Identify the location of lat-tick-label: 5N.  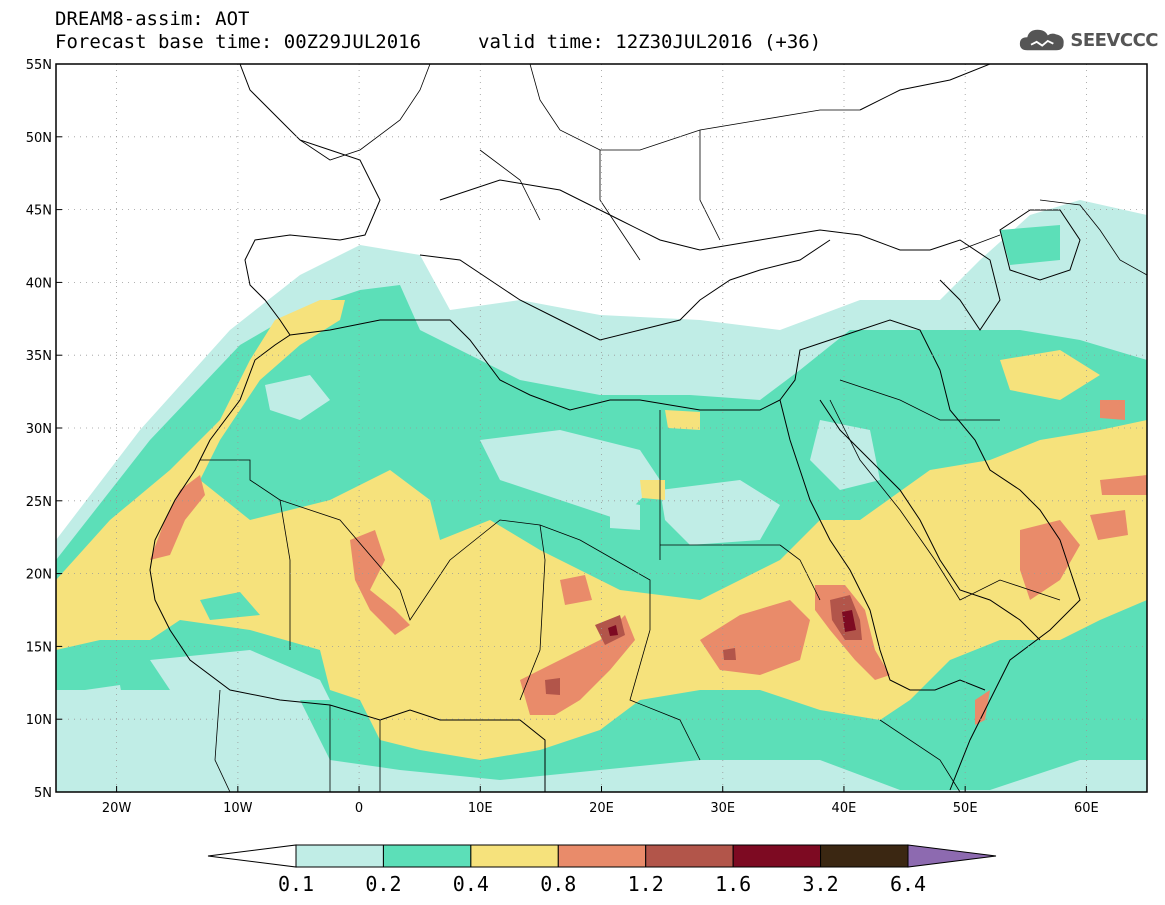
(43, 793).